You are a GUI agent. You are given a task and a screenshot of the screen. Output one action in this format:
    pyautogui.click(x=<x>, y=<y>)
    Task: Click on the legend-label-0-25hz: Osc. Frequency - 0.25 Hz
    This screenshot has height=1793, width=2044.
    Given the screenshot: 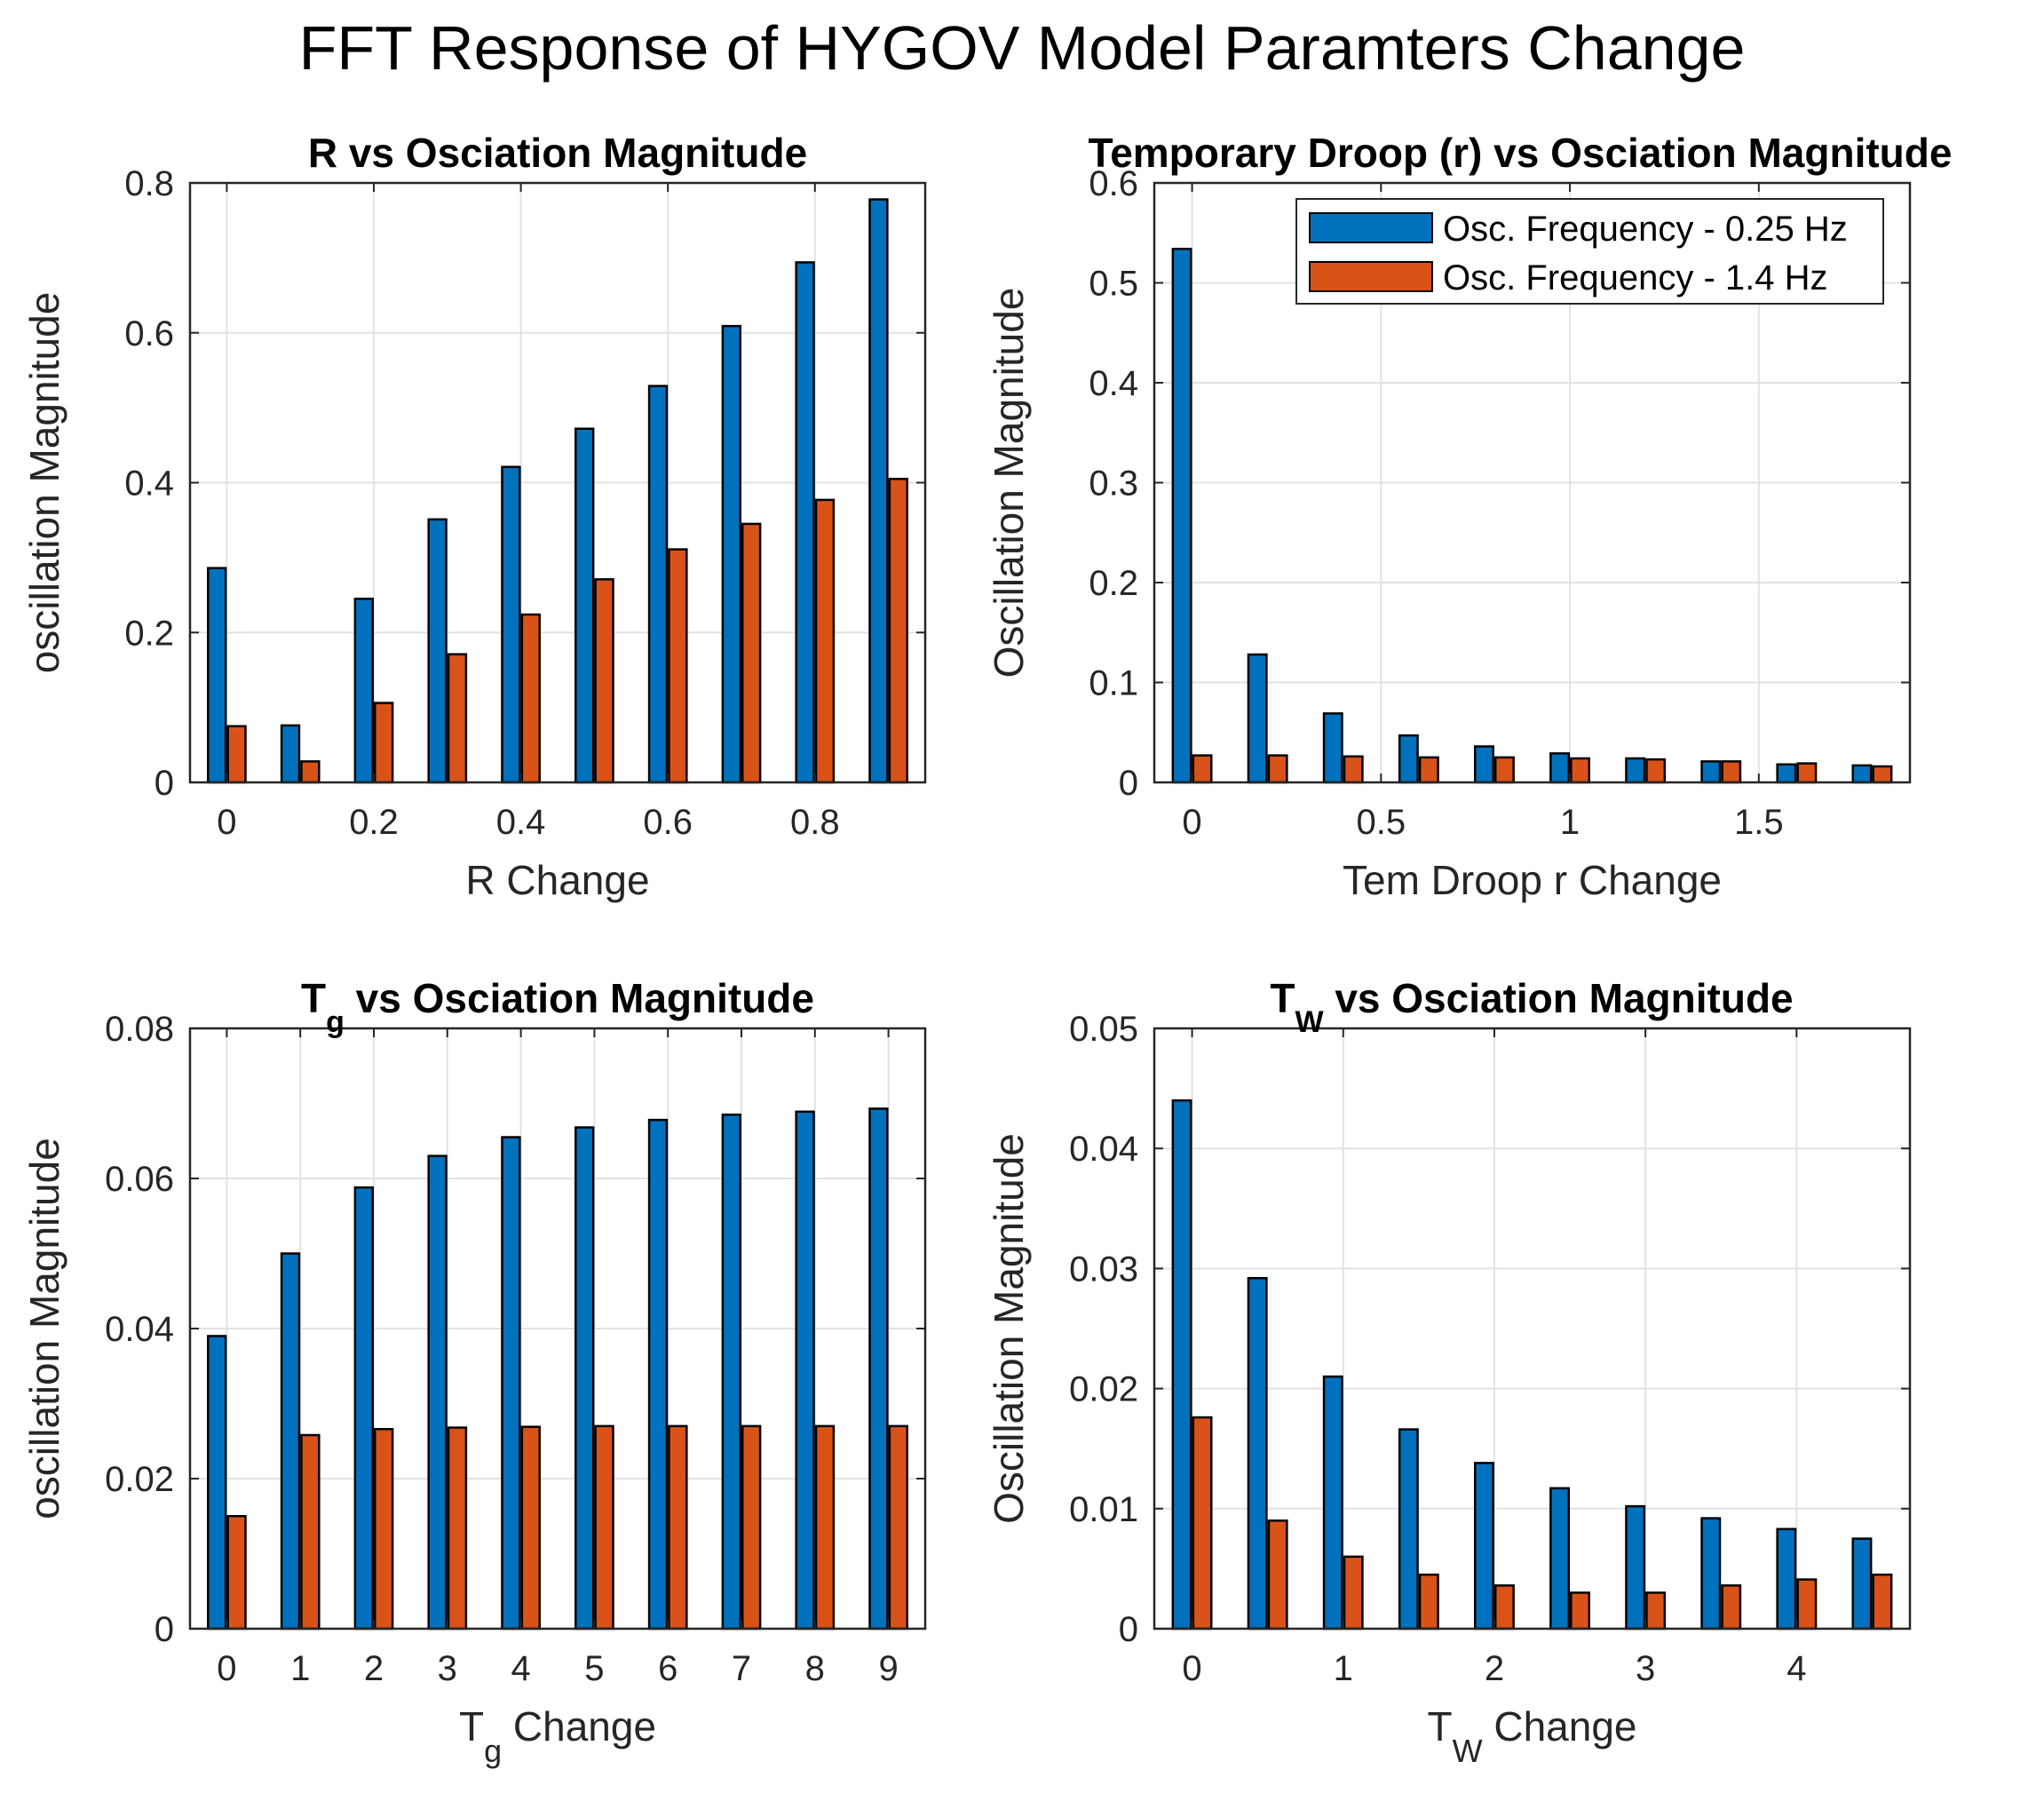 What is the action you would take?
    pyautogui.click(x=1645, y=229)
    